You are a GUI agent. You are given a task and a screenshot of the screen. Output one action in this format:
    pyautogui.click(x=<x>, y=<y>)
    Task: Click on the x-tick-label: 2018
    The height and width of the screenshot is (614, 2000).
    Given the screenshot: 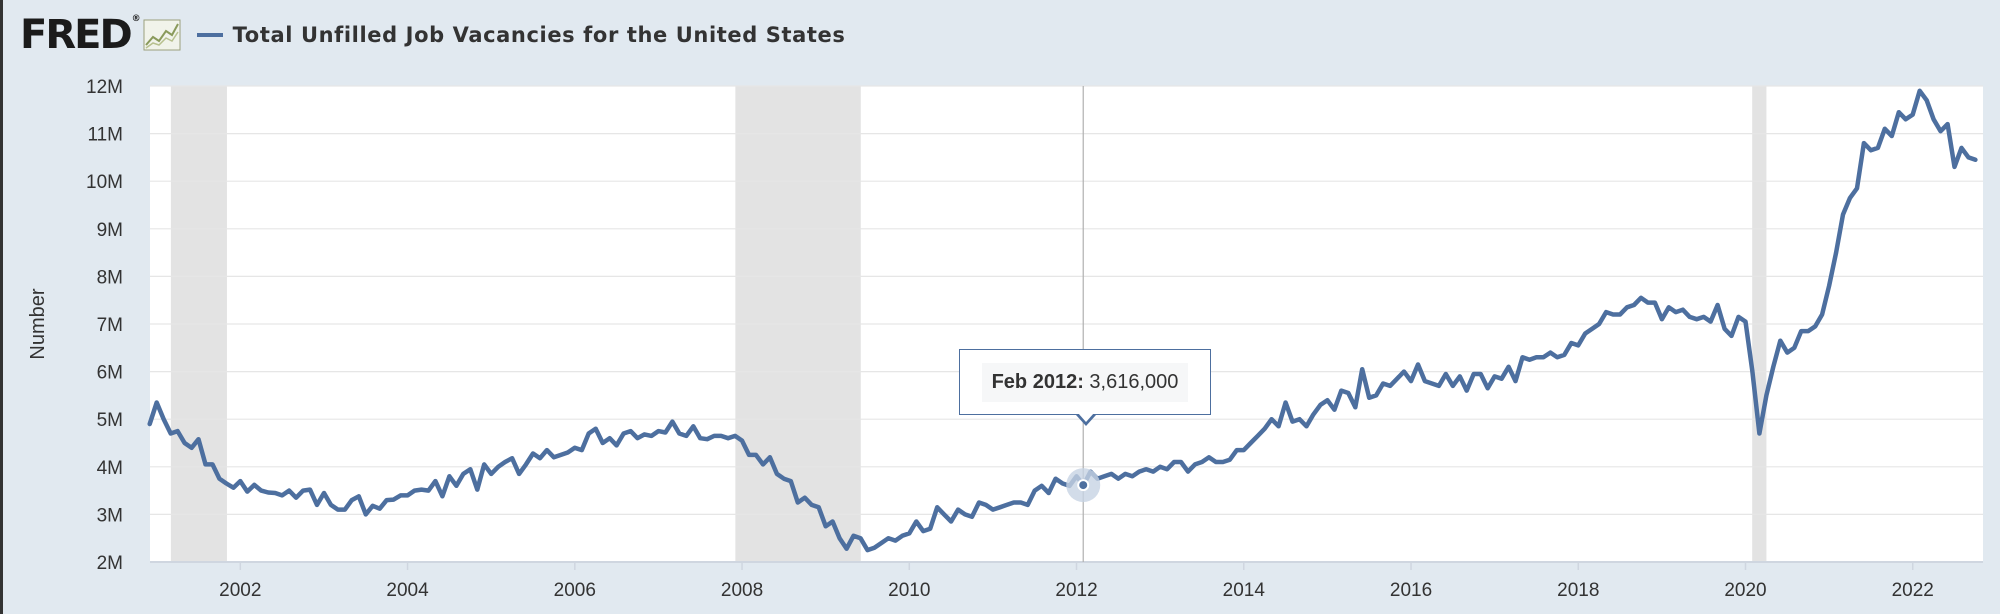 What is the action you would take?
    pyautogui.click(x=1578, y=590)
    